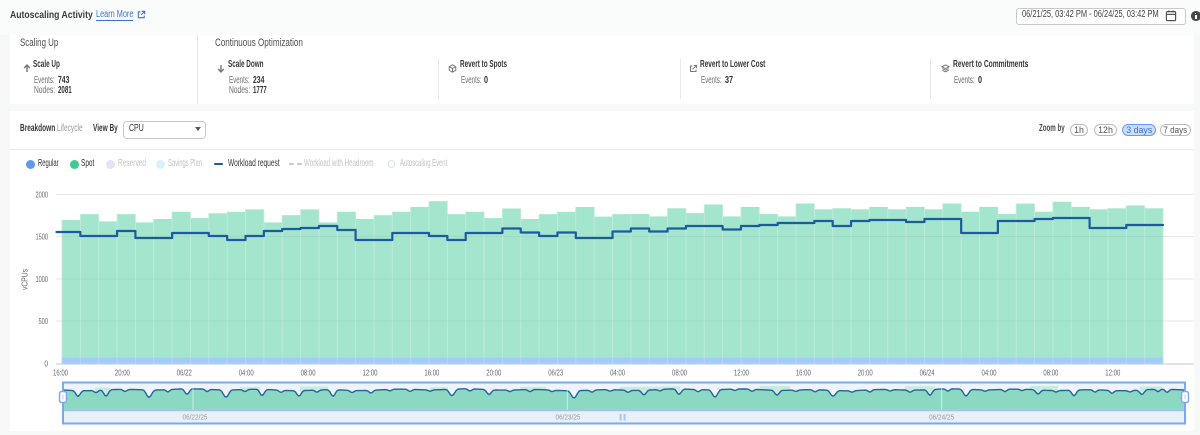  Describe the element at coordinates (184, 373) in the screenshot. I see `svg-text: 06/22` at that location.